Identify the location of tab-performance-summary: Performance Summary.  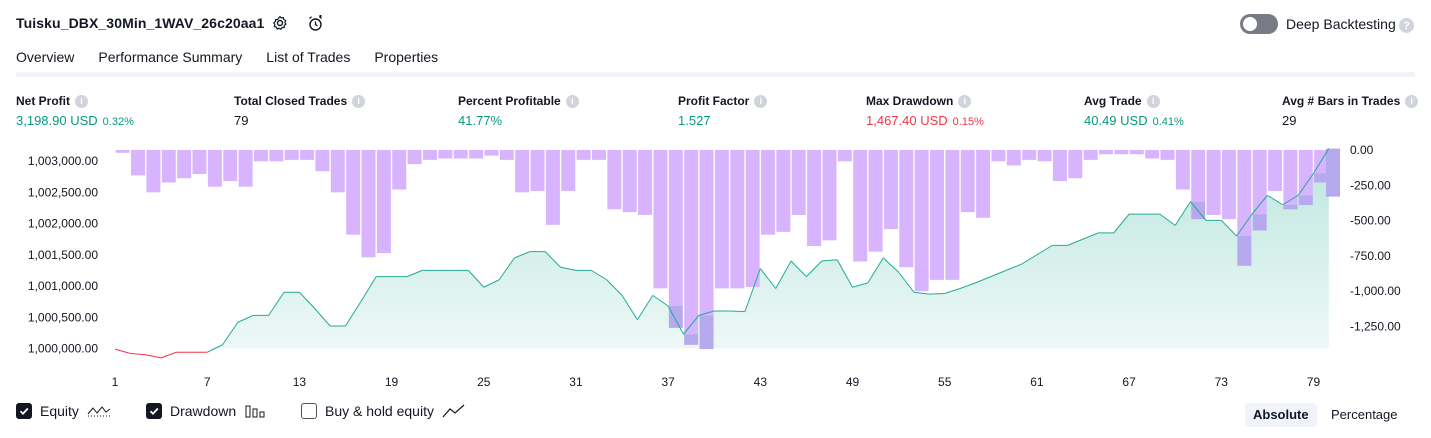
(170, 57).